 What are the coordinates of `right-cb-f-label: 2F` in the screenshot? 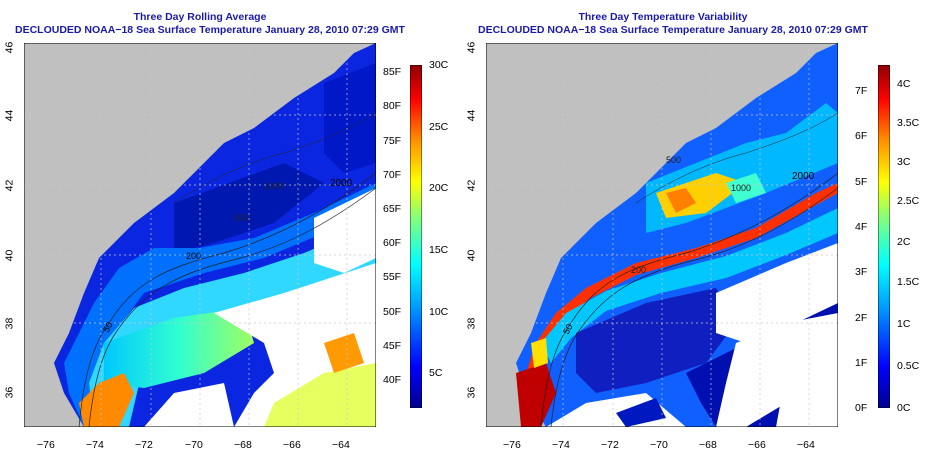 It's located at (861, 318).